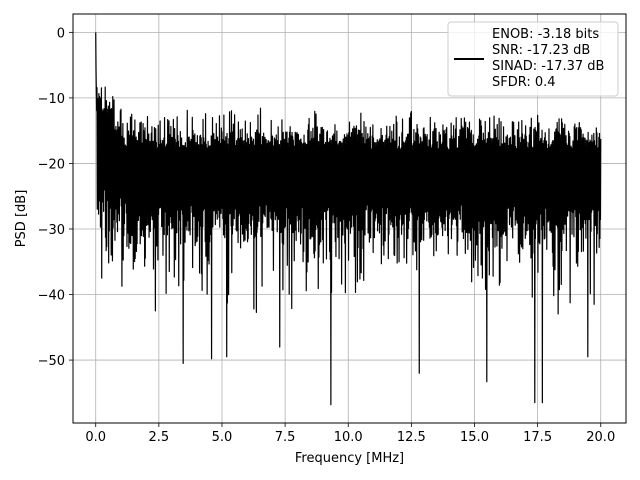  What do you see at coordinates (348, 437) in the screenshot?
I see `x-tick-label: 10.0` at bounding box center [348, 437].